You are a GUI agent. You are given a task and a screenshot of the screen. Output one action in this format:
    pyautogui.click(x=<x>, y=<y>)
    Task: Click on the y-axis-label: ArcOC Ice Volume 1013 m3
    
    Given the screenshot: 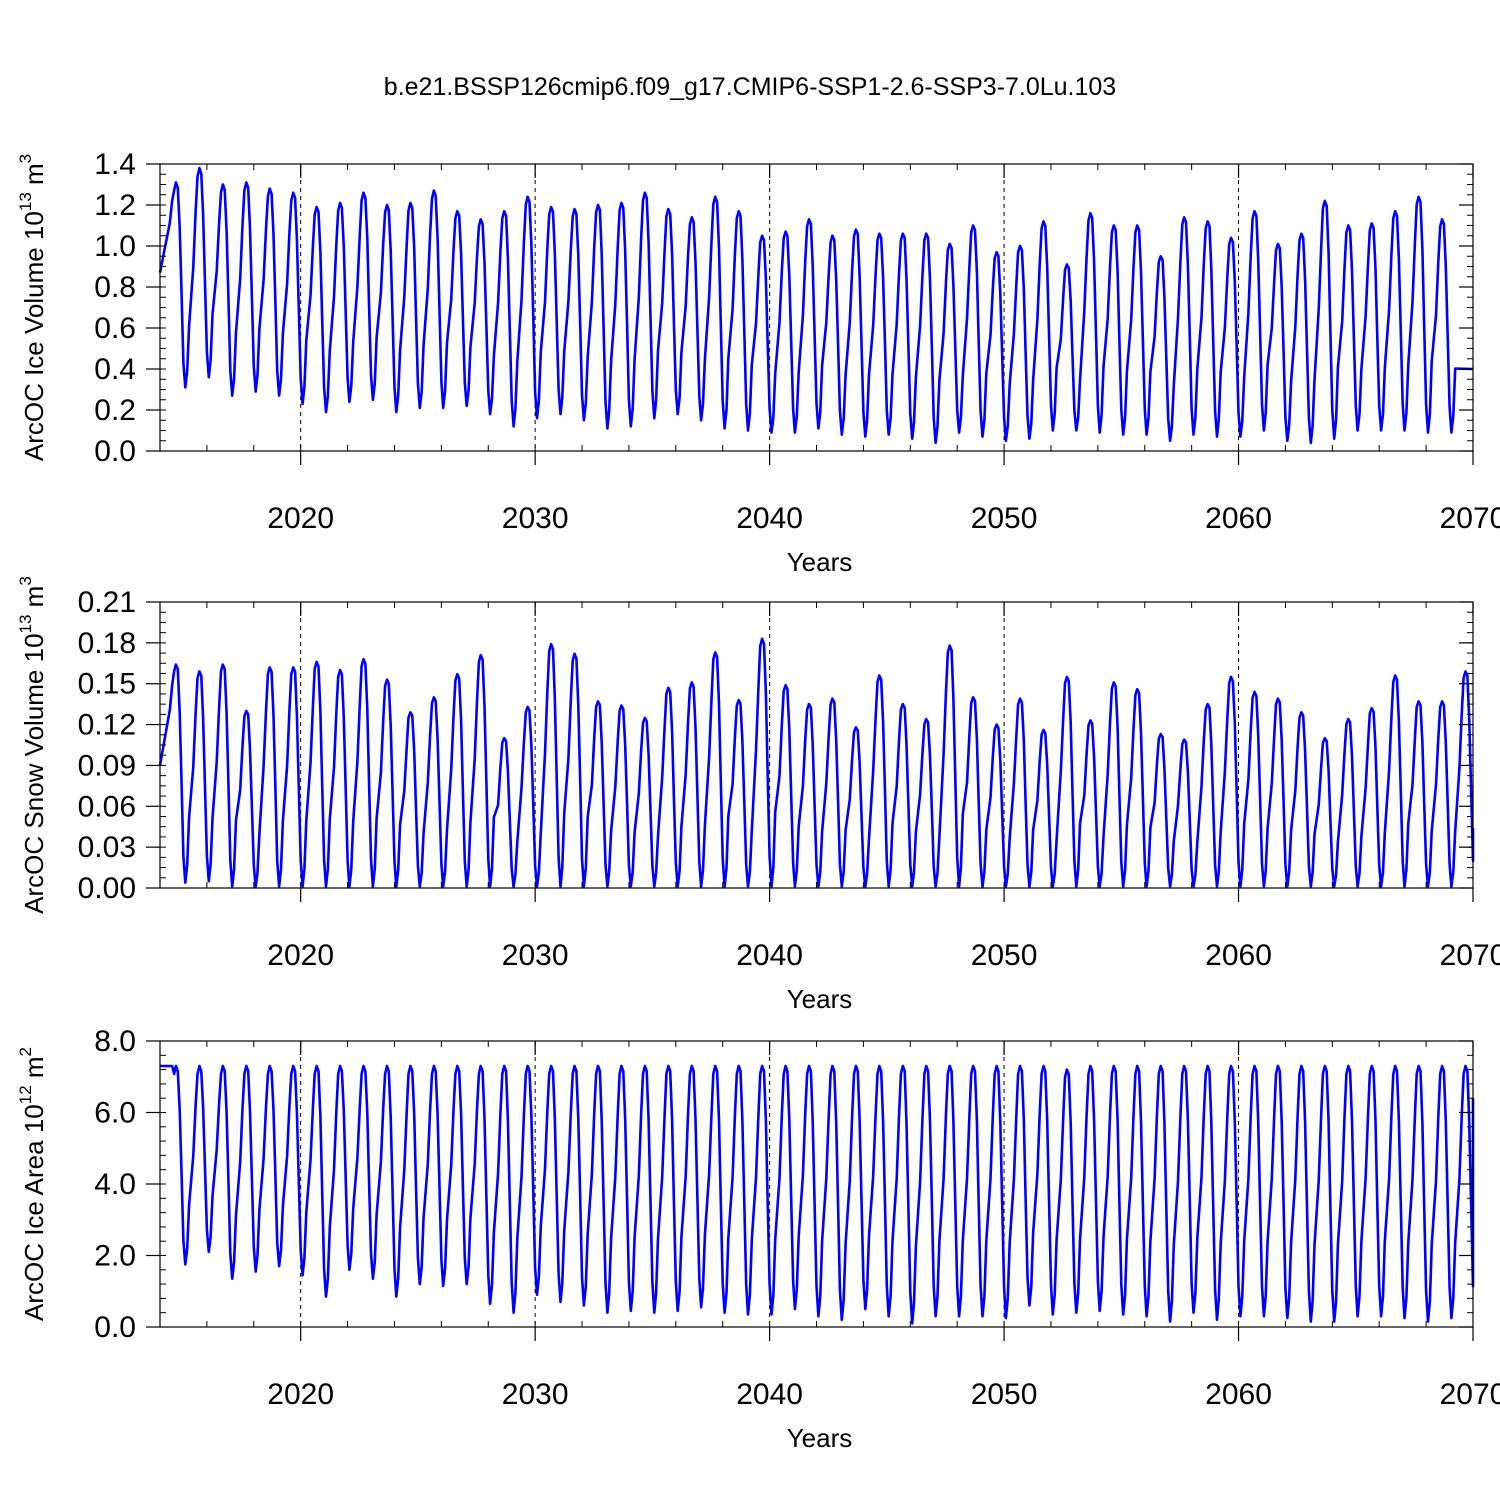 What is the action you would take?
    pyautogui.click(x=32, y=307)
    